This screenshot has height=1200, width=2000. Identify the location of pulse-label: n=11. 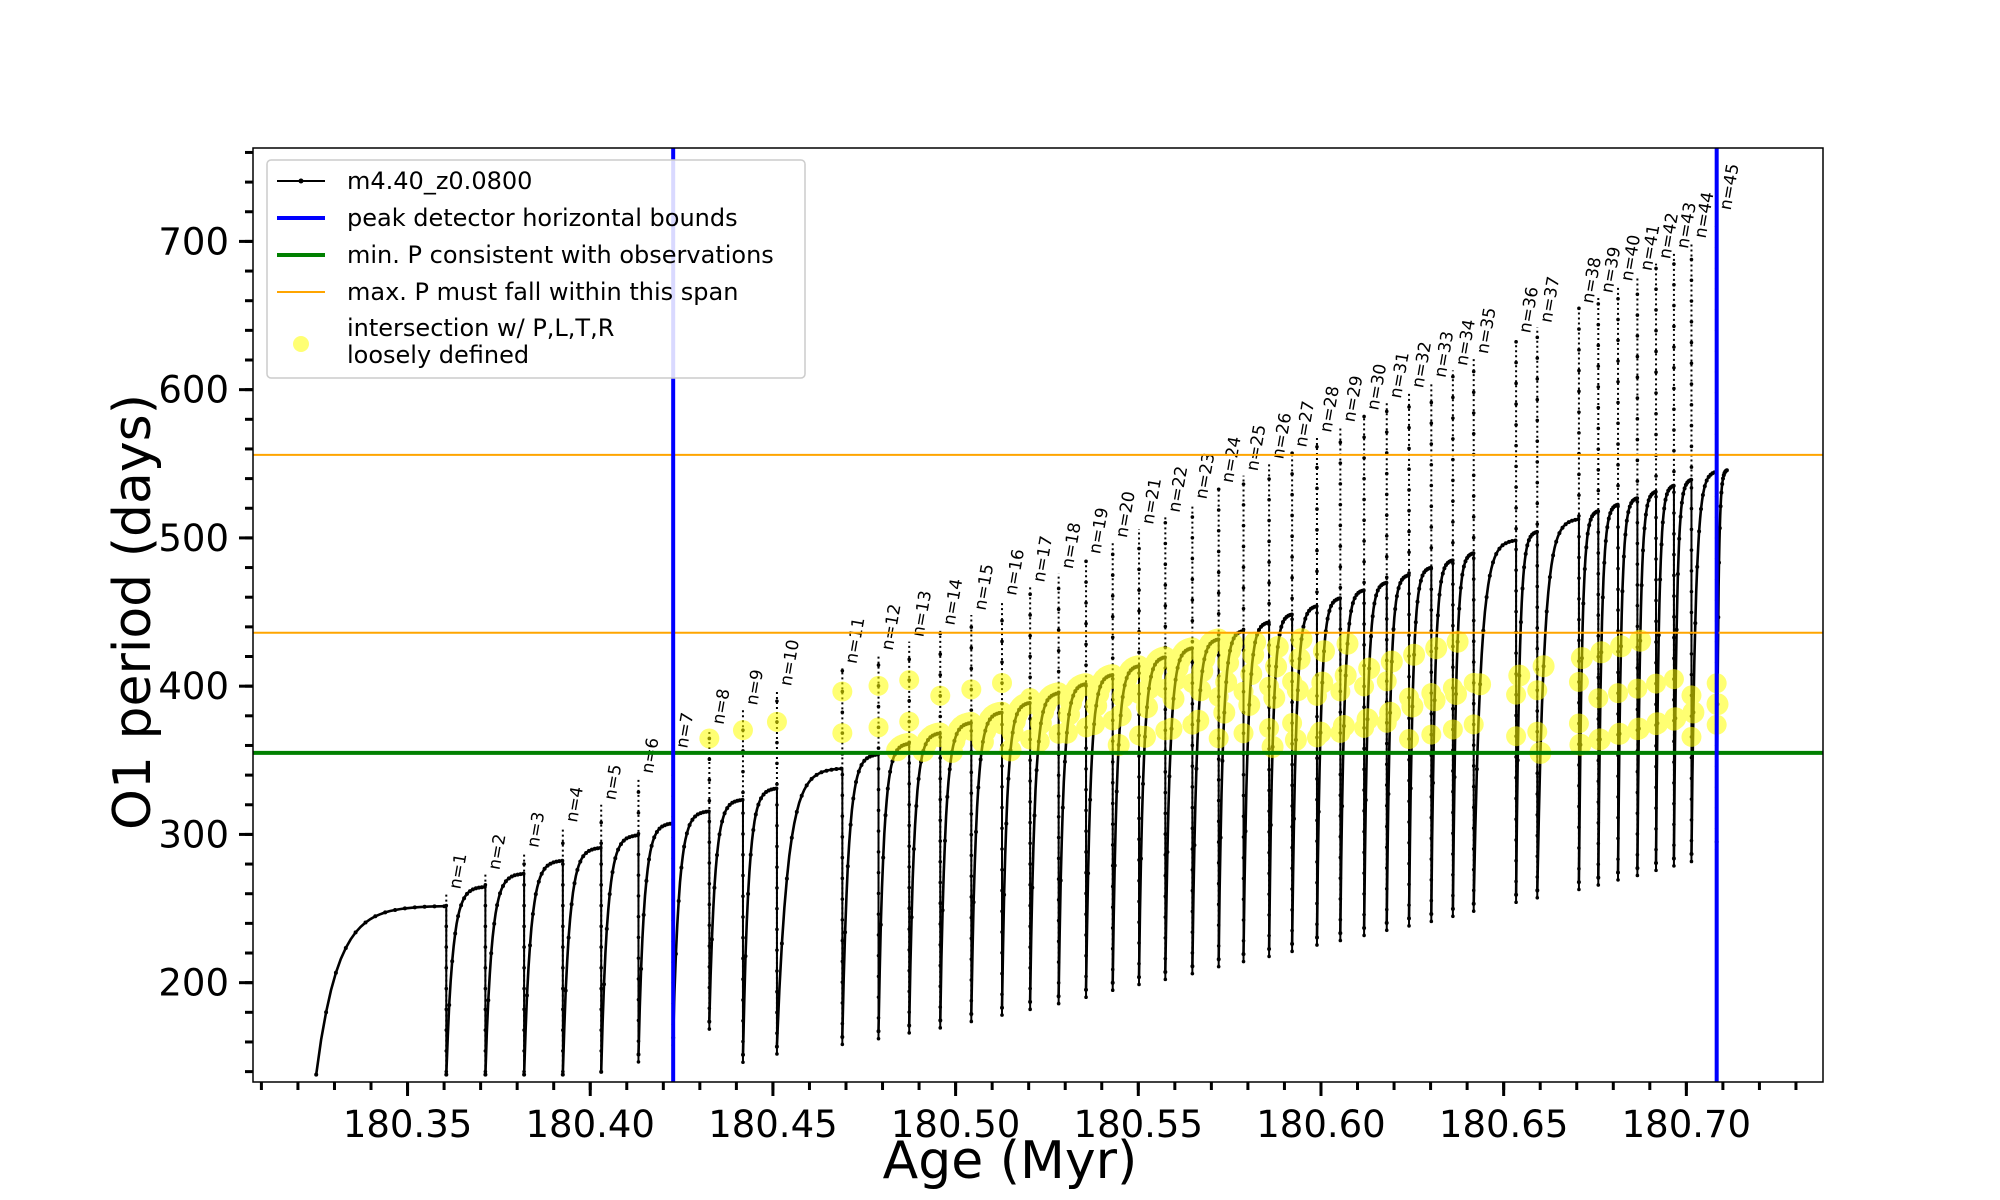
(856, 640).